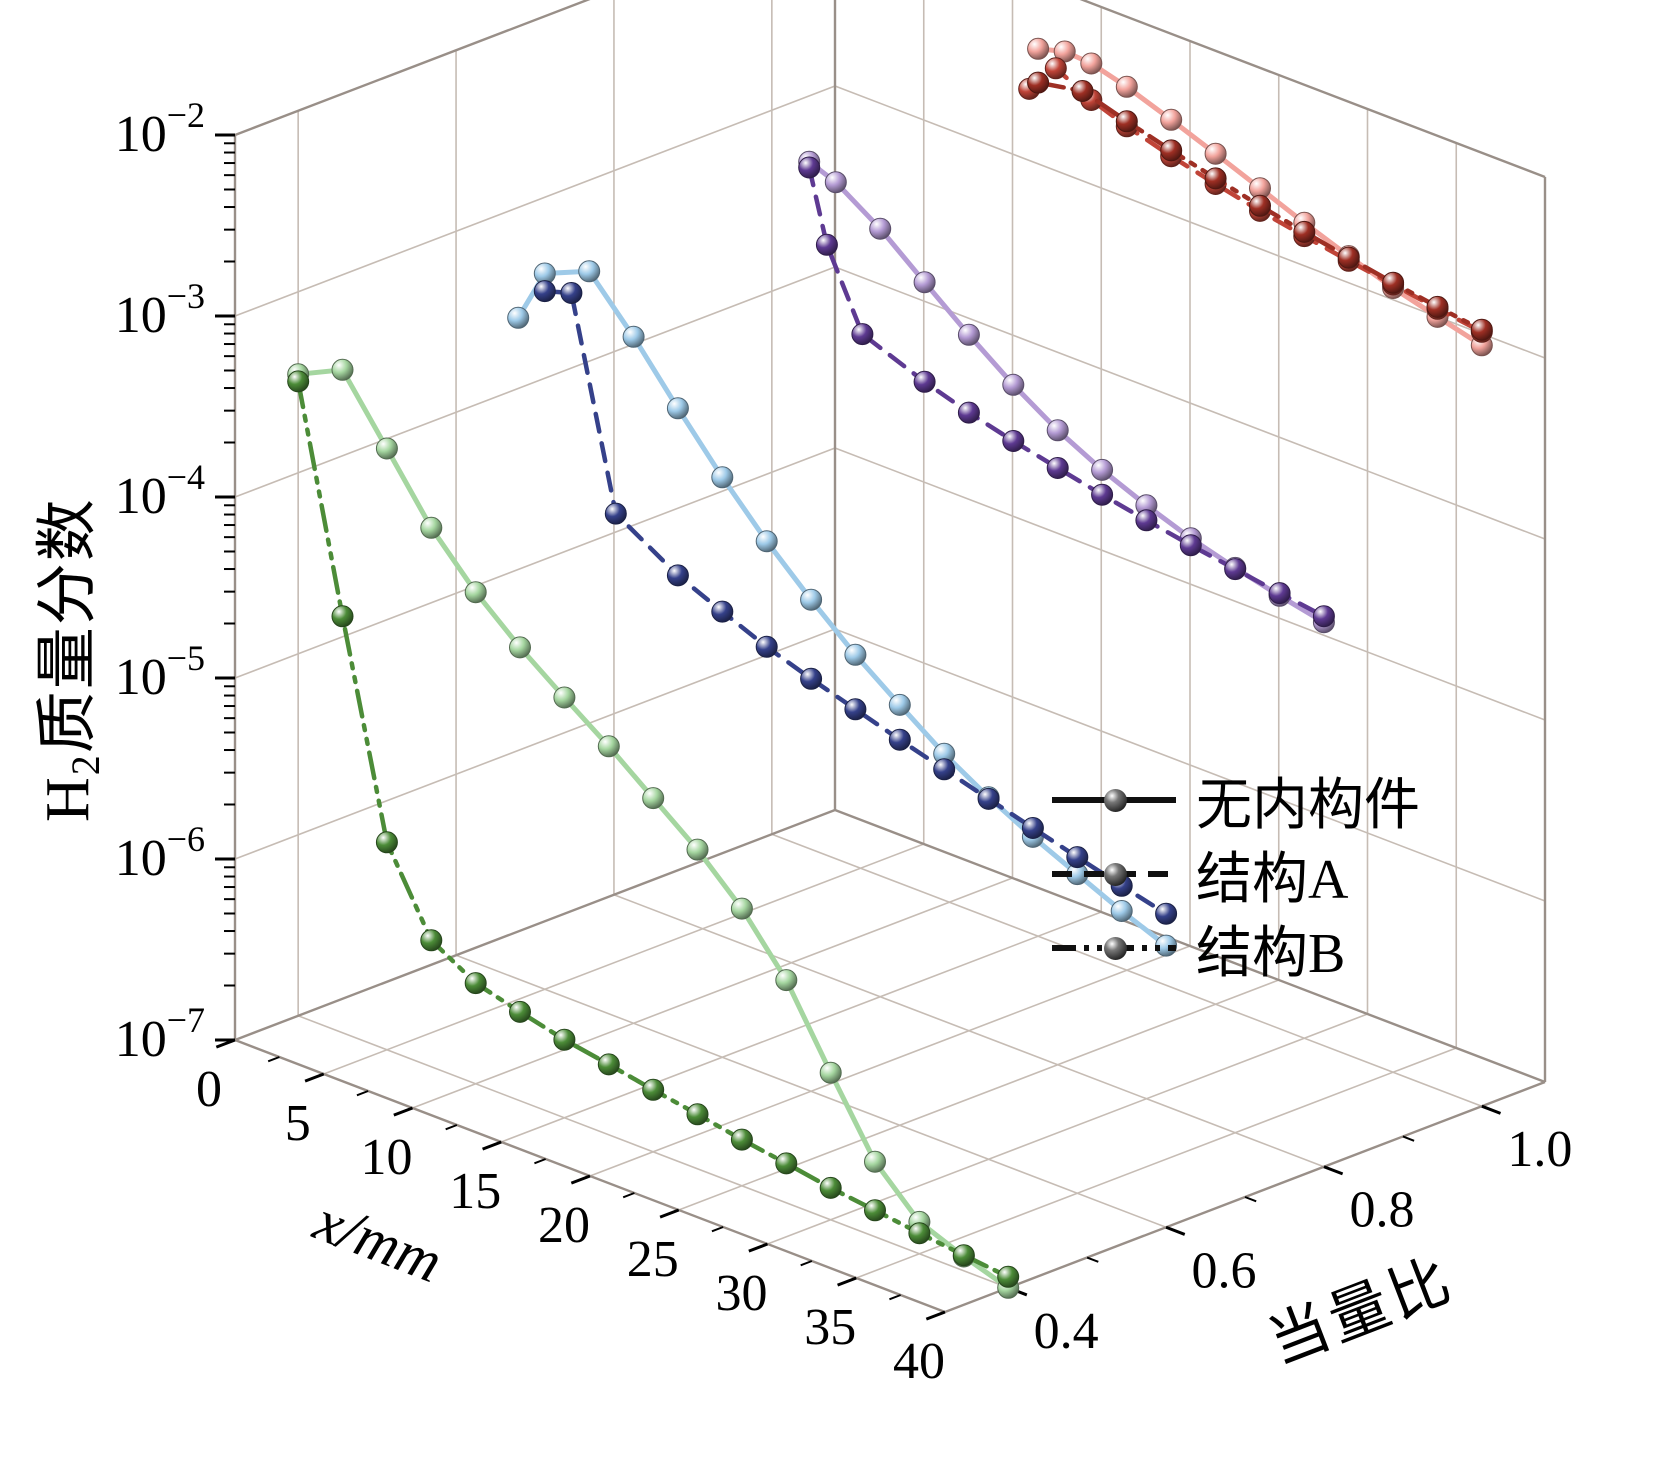 The width and height of the screenshot is (1654, 1457). Describe the element at coordinates (68, 798) in the screenshot. I see `z-axis-title-h: H` at that location.